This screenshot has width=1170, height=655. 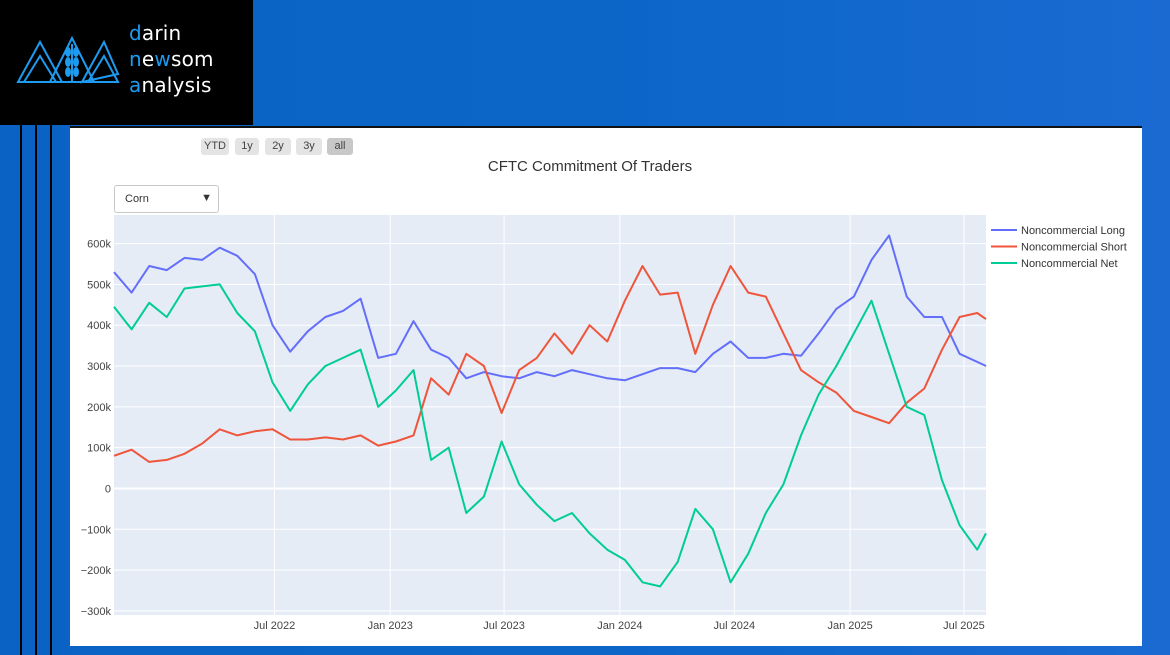 I want to click on y-tick-label: −300k, so click(x=96, y=612).